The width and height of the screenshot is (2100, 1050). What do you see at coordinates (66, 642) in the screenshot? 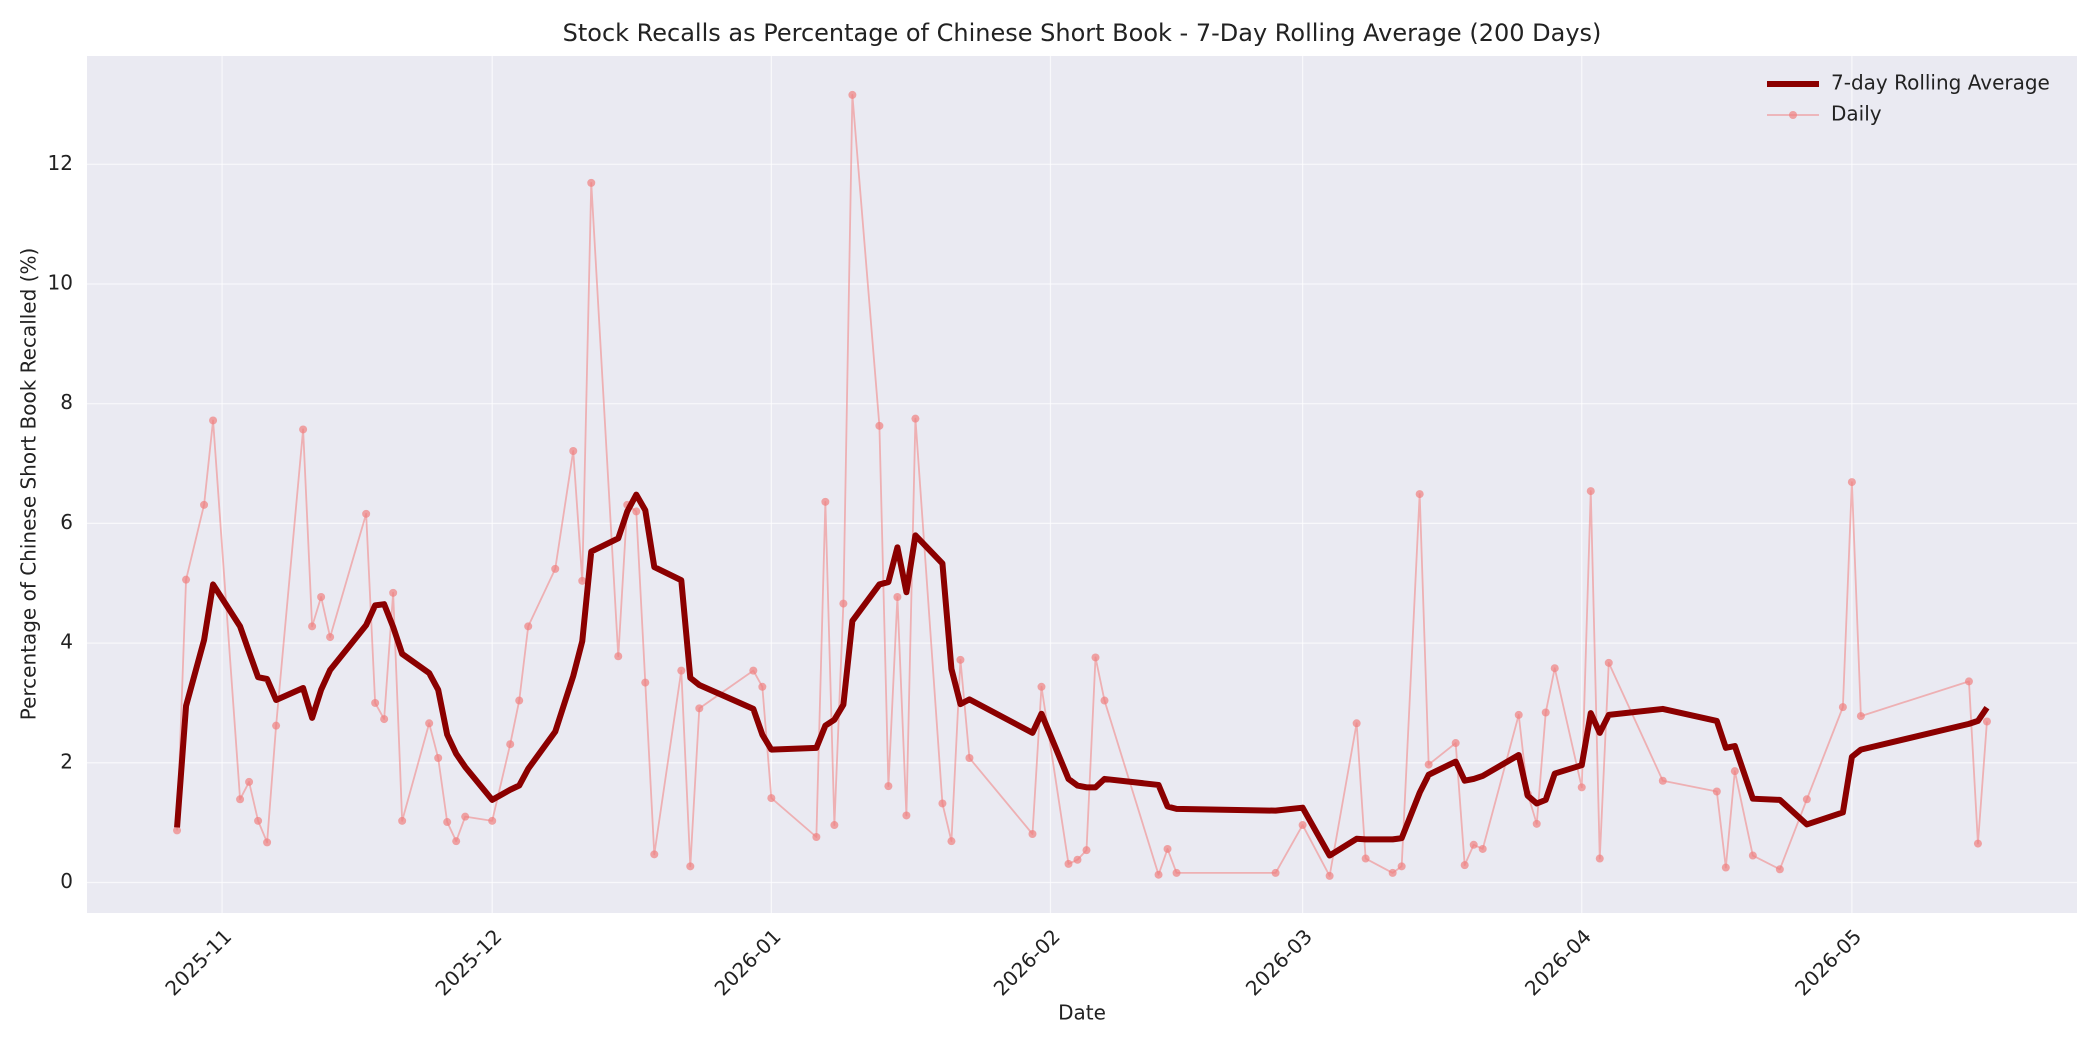
I see `y-tick-label: 4` at bounding box center [66, 642].